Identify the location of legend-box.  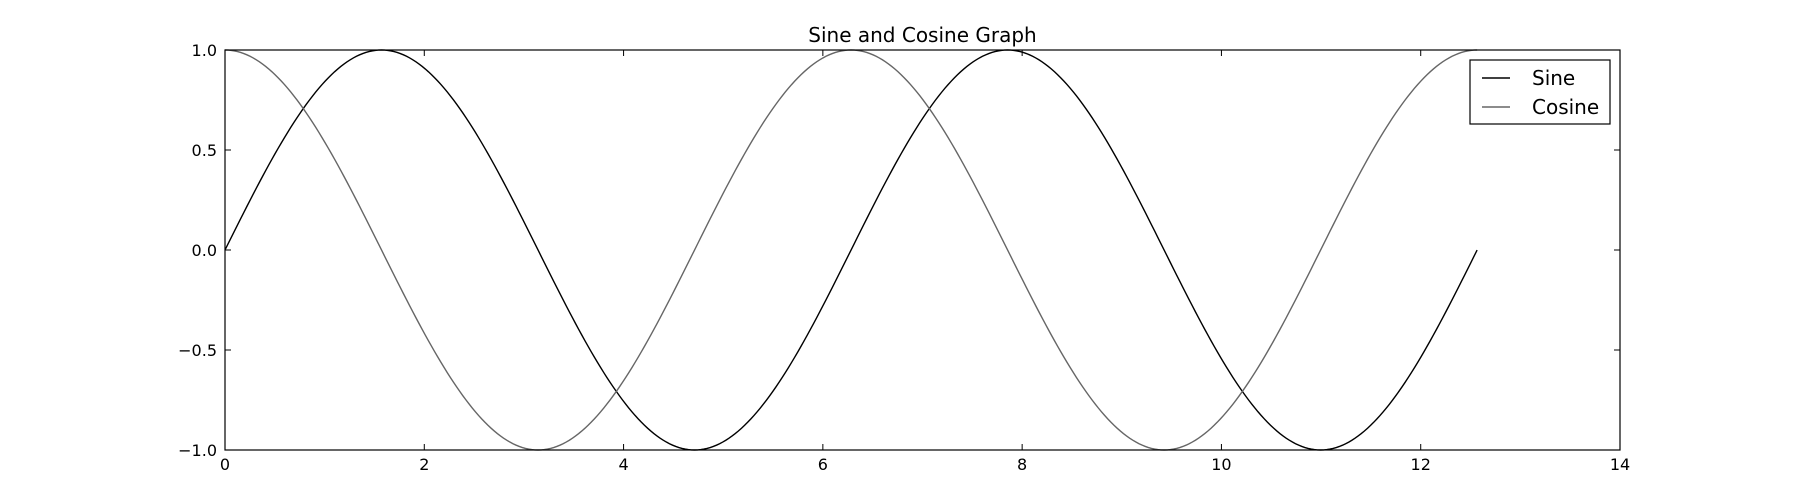
(1540, 92).